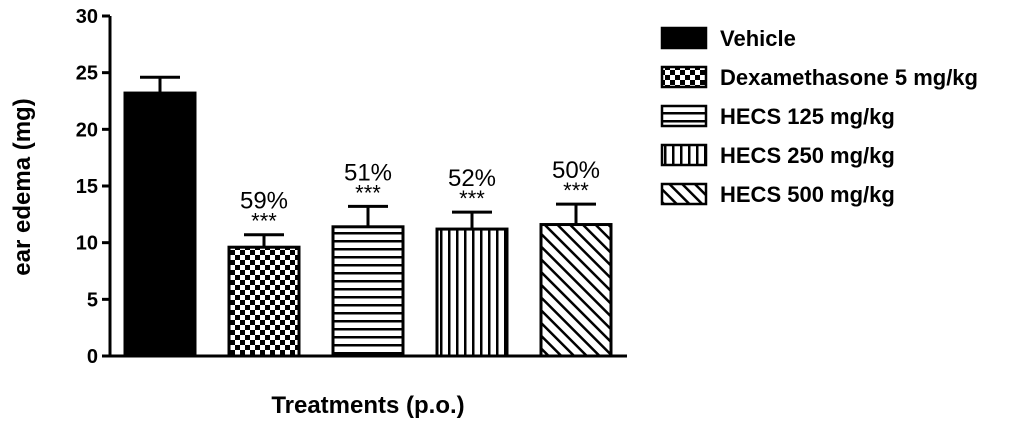 This screenshot has height=430, width=1024. Describe the element at coordinates (807, 155) in the screenshot. I see `legend-label: HECS 250 mg/kg` at that location.